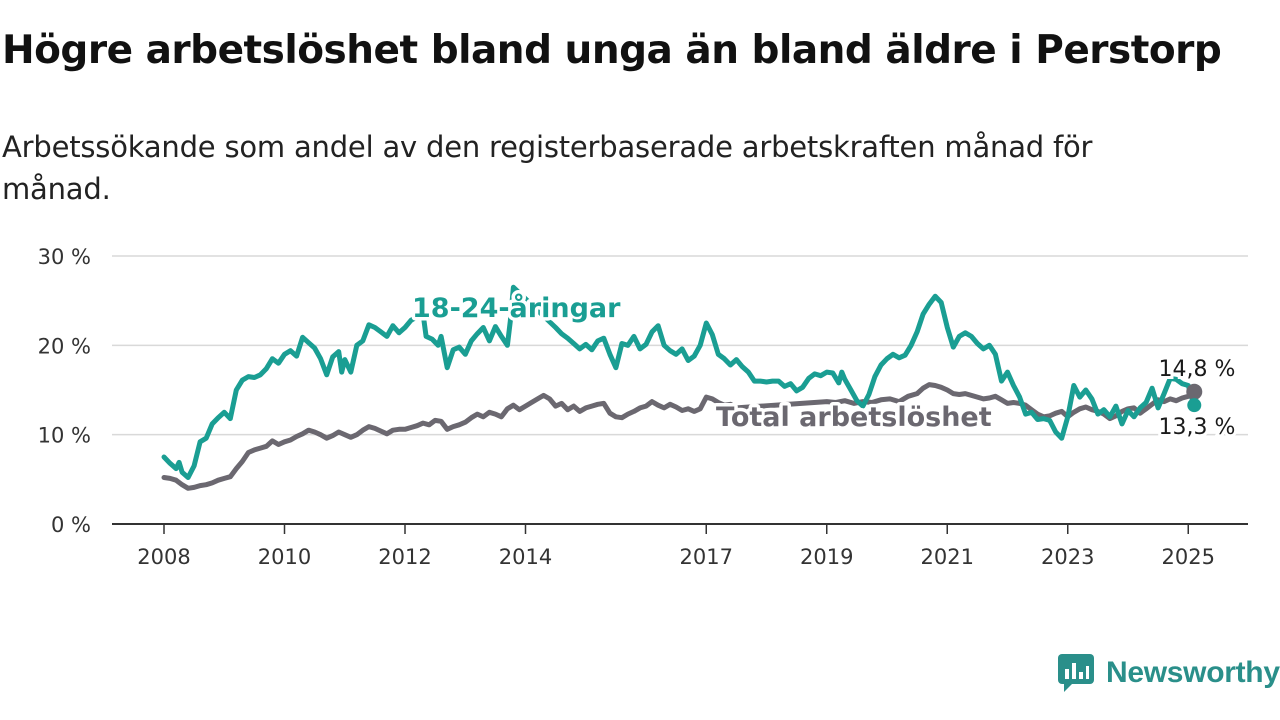  I want to click on end-point-marker-youth, so click(1194, 405).